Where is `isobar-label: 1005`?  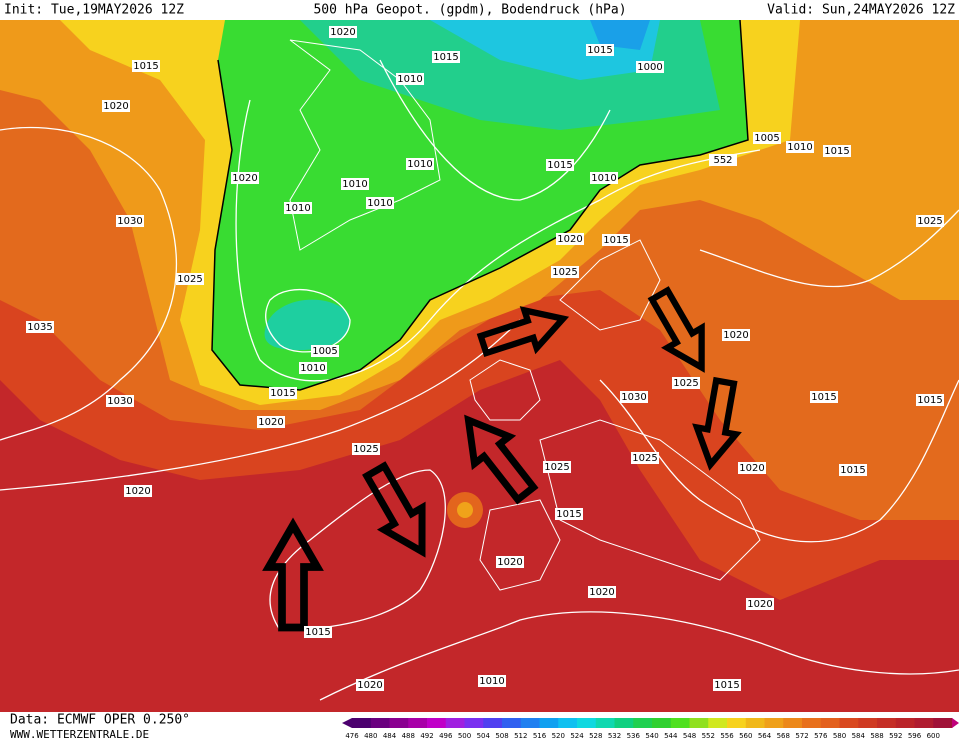 isobar-label: 1005 is located at coordinates (766, 138).